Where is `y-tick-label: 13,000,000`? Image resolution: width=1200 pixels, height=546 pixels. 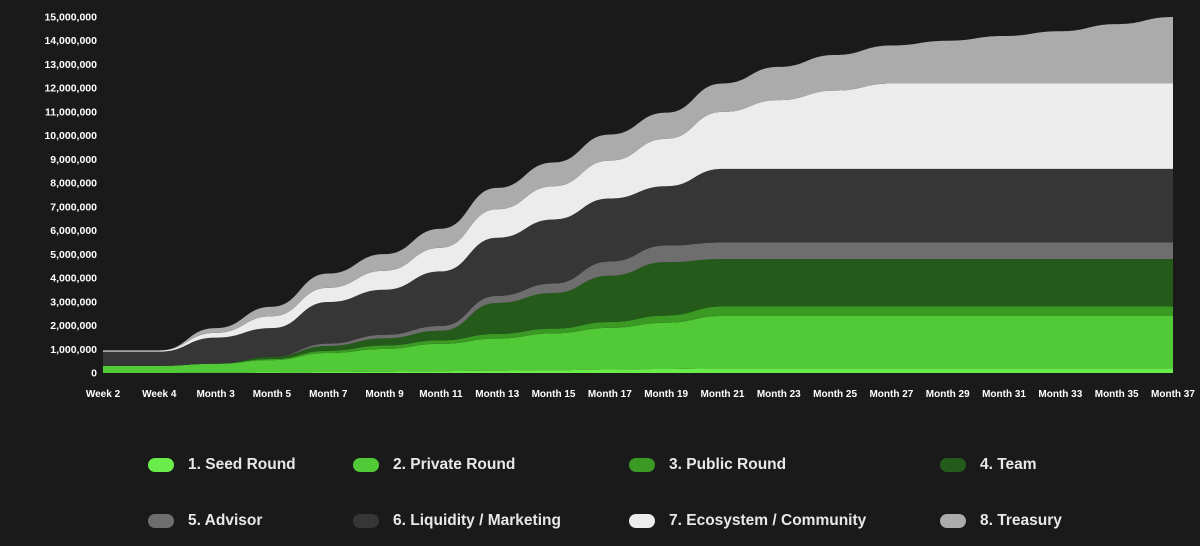
y-tick-label: 13,000,000 is located at coordinates (70, 65).